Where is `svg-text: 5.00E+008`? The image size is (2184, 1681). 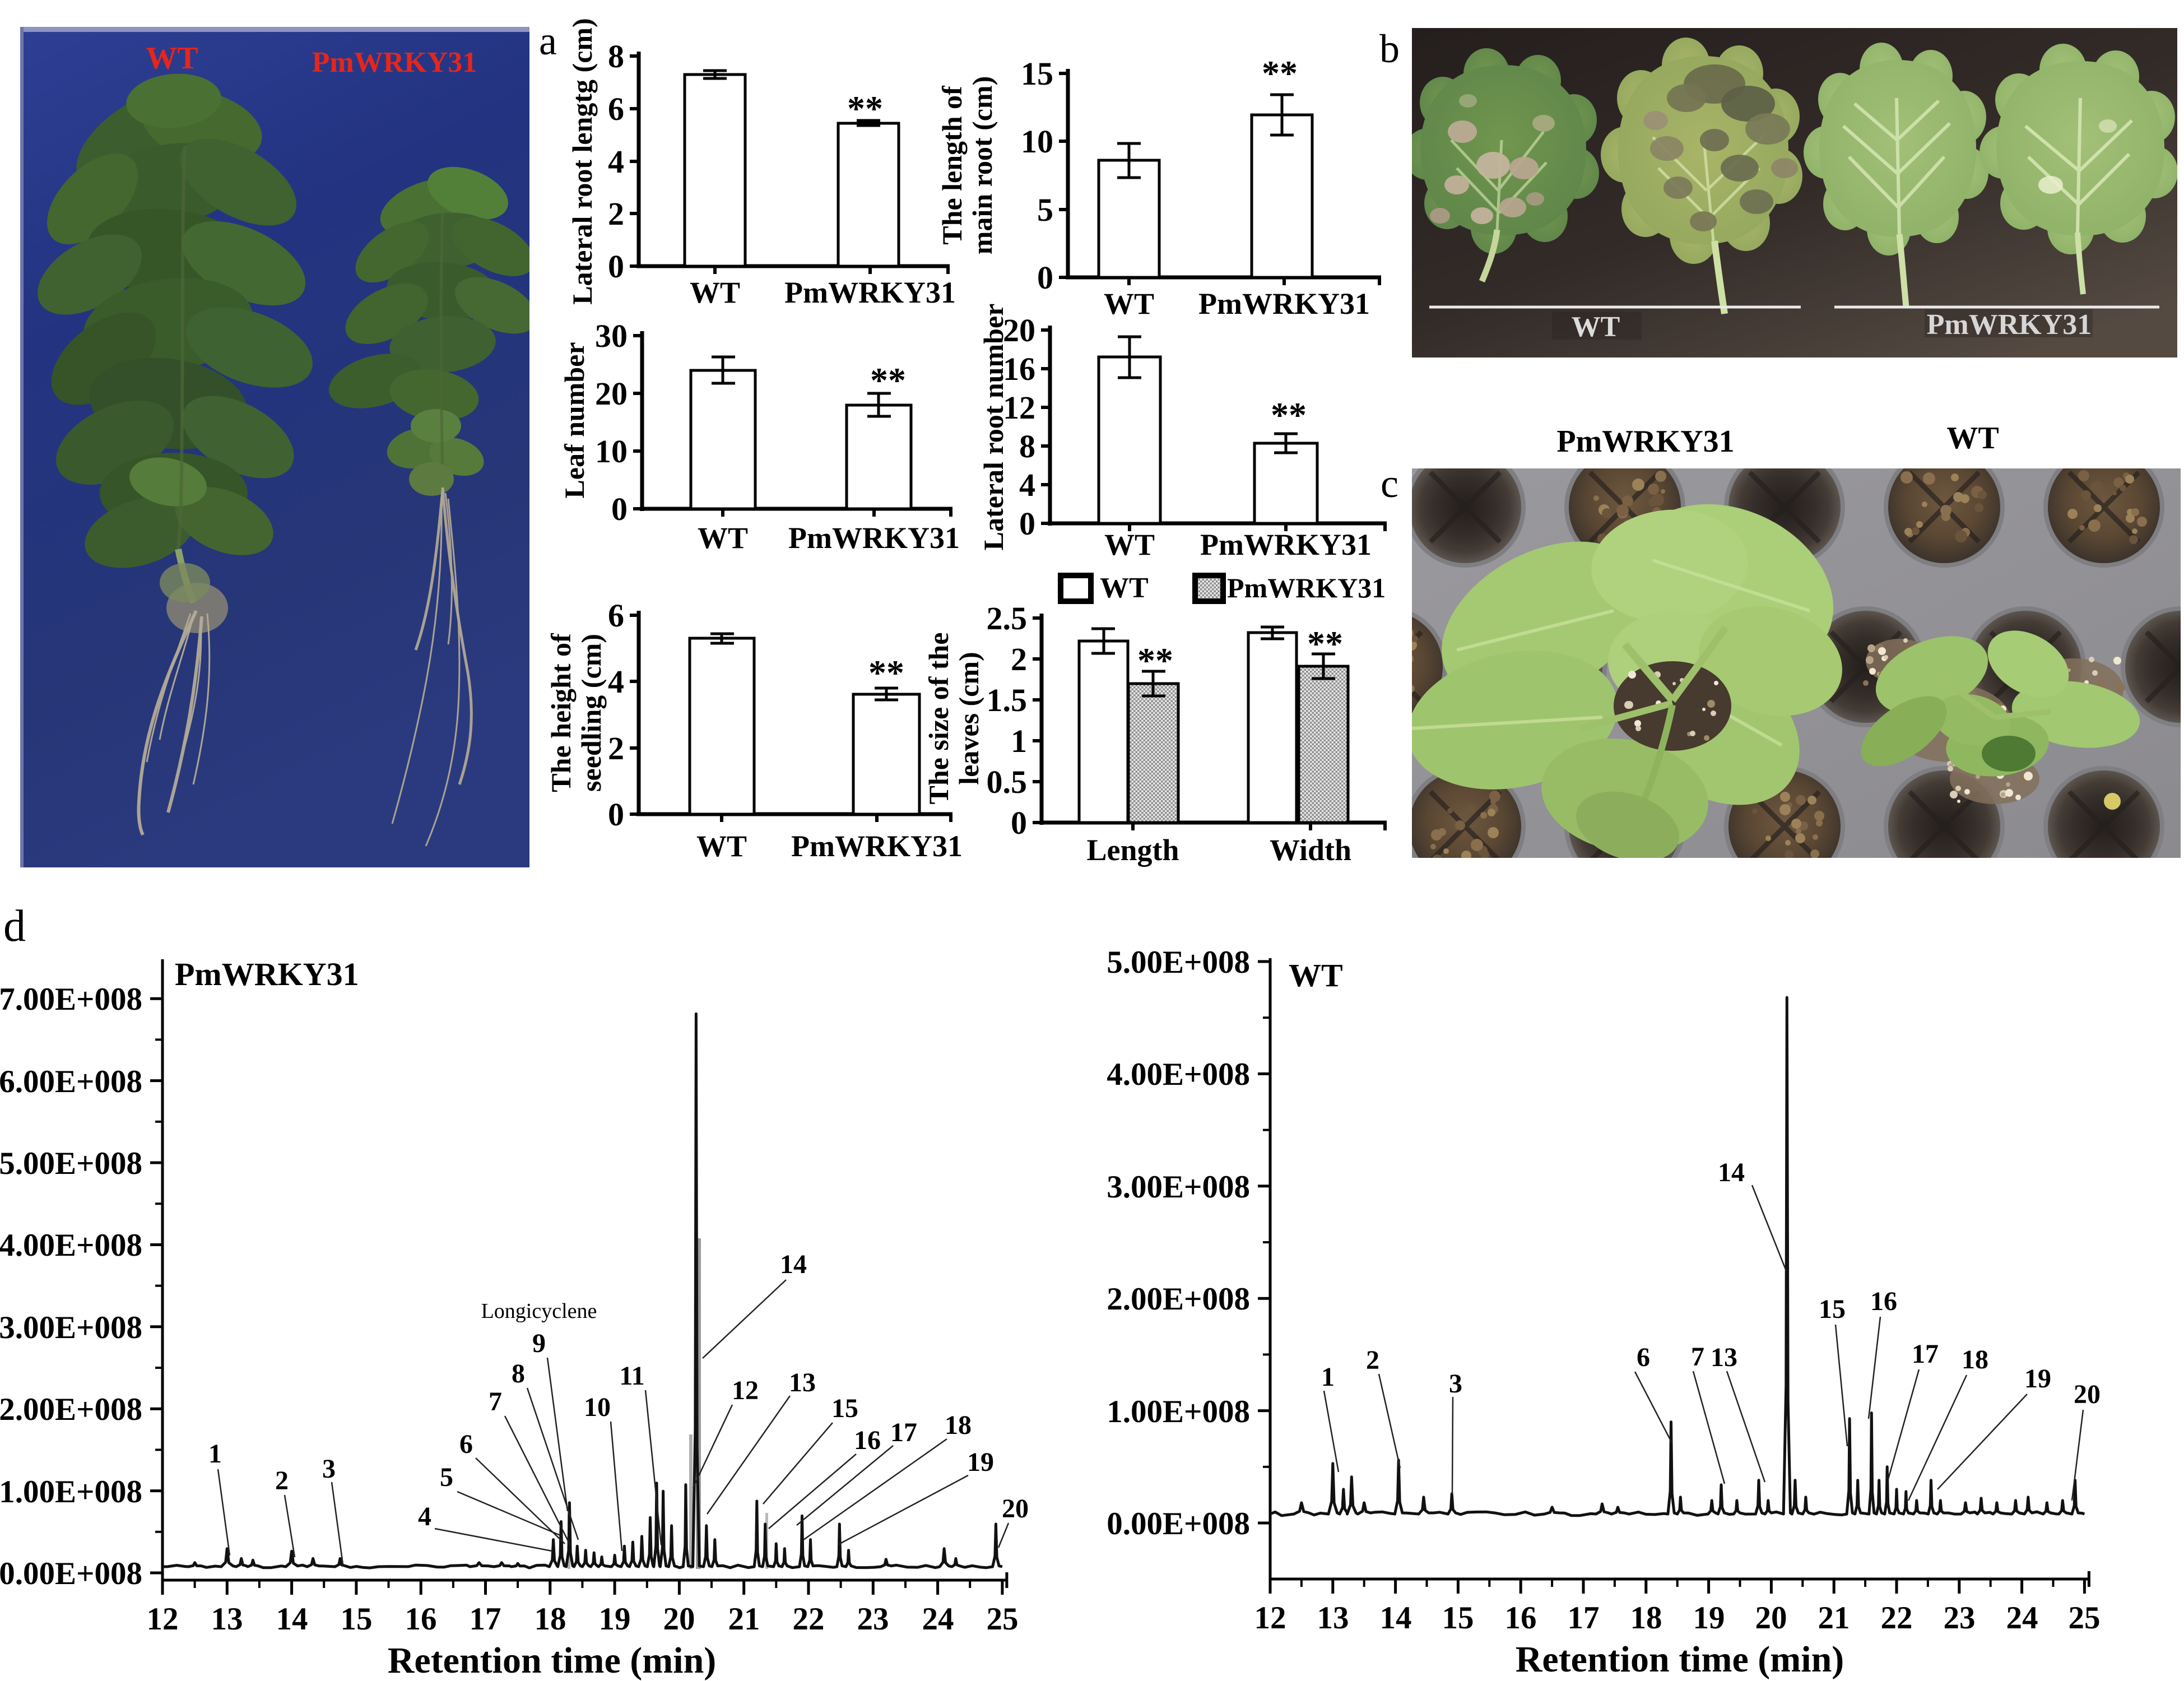
svg-text: 5.00E+008 is located at coordinates (71, 1163).